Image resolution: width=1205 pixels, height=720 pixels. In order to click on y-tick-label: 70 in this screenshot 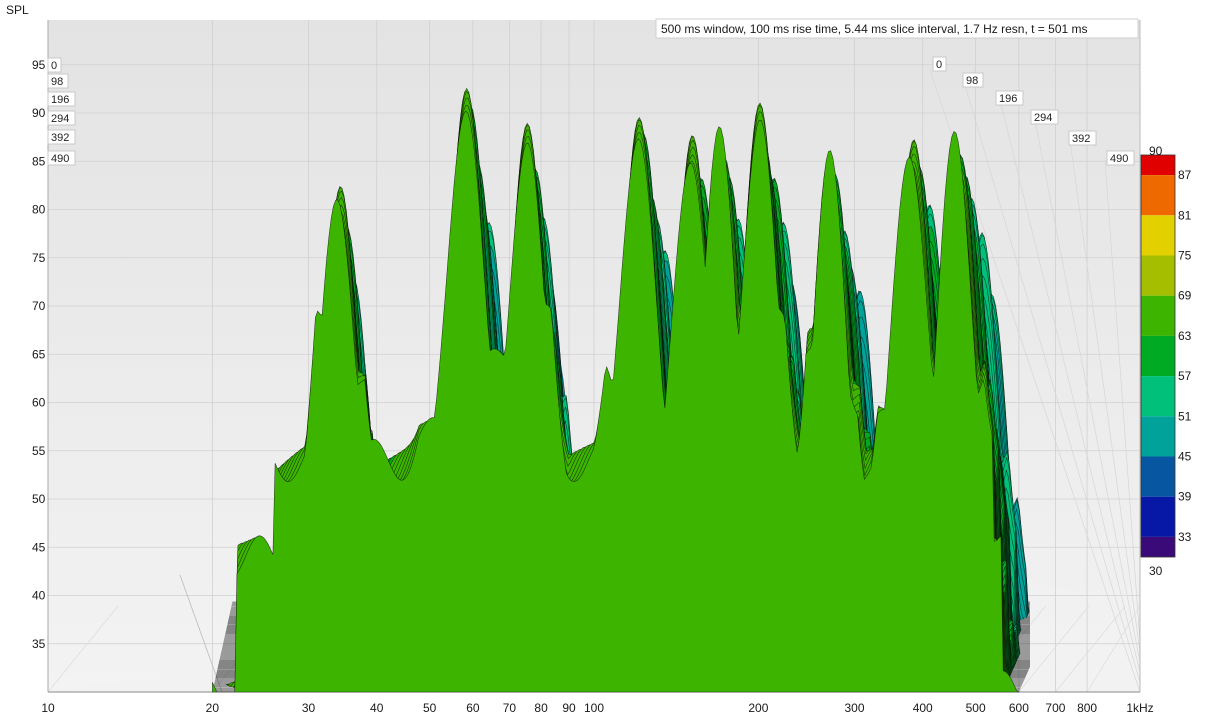, I will do `click(39, 306)`.